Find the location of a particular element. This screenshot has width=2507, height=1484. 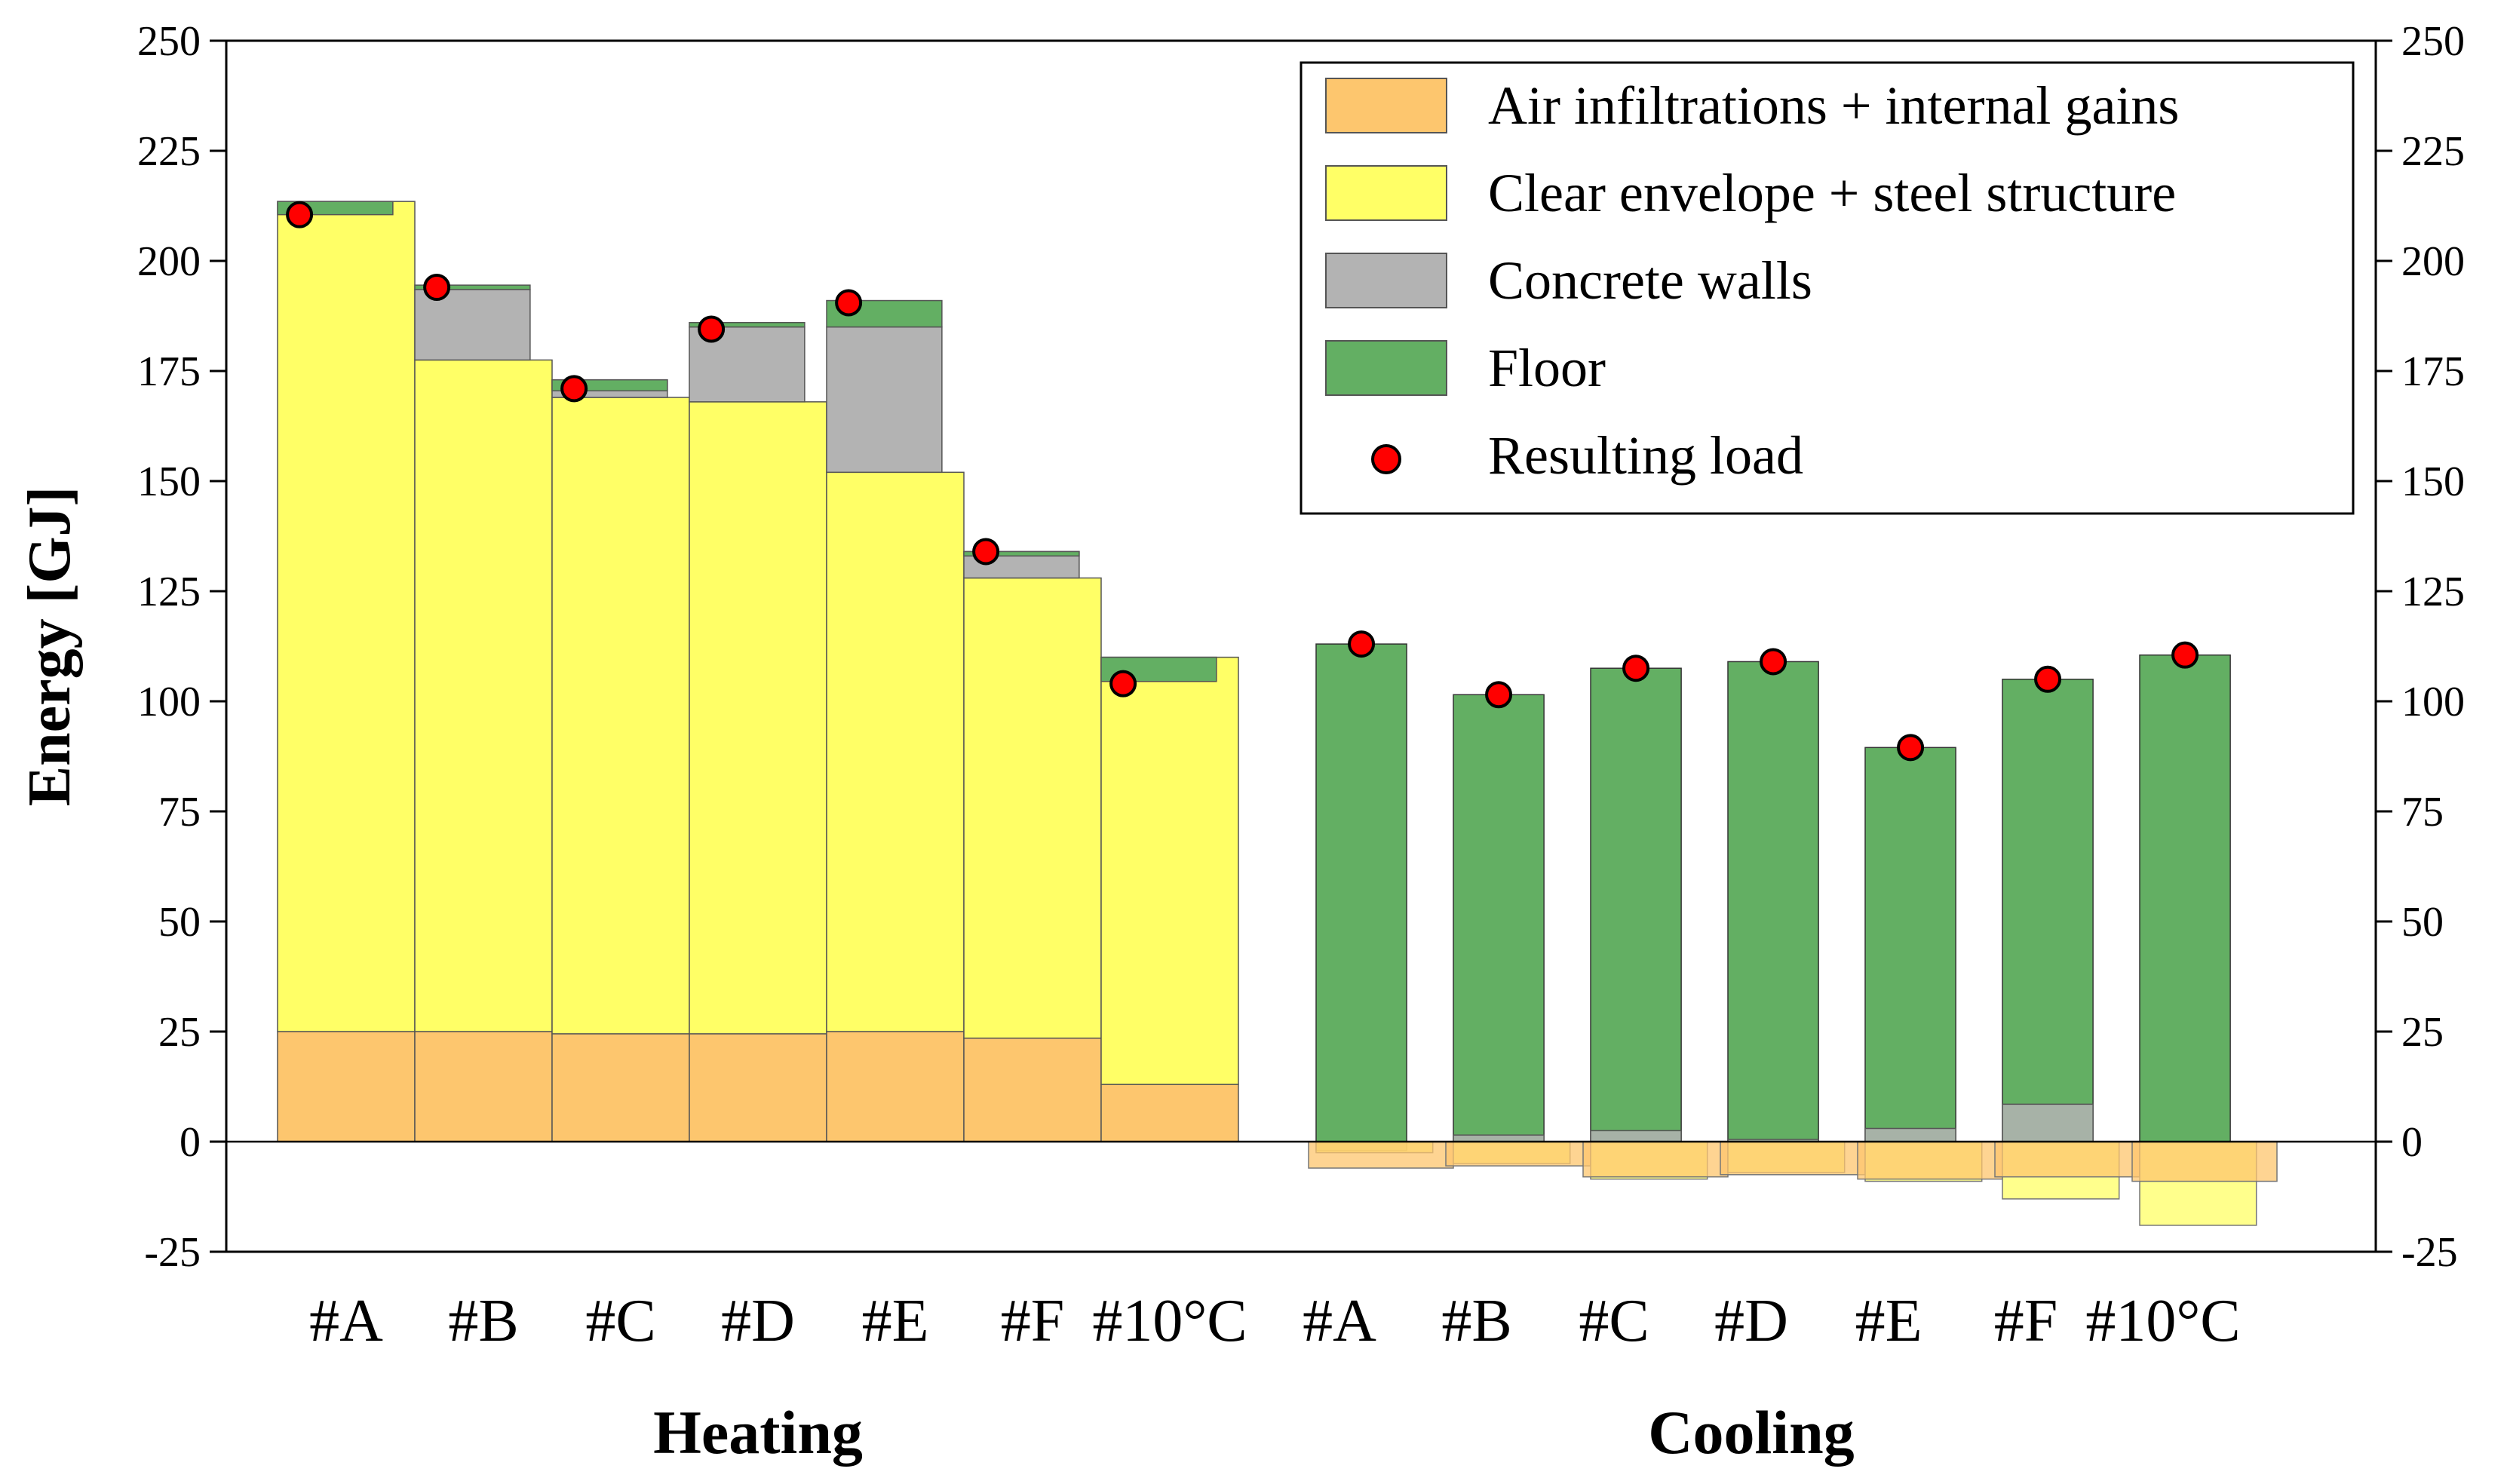

y-tick-label-right: 50 is located at coordinates (2422, 922).